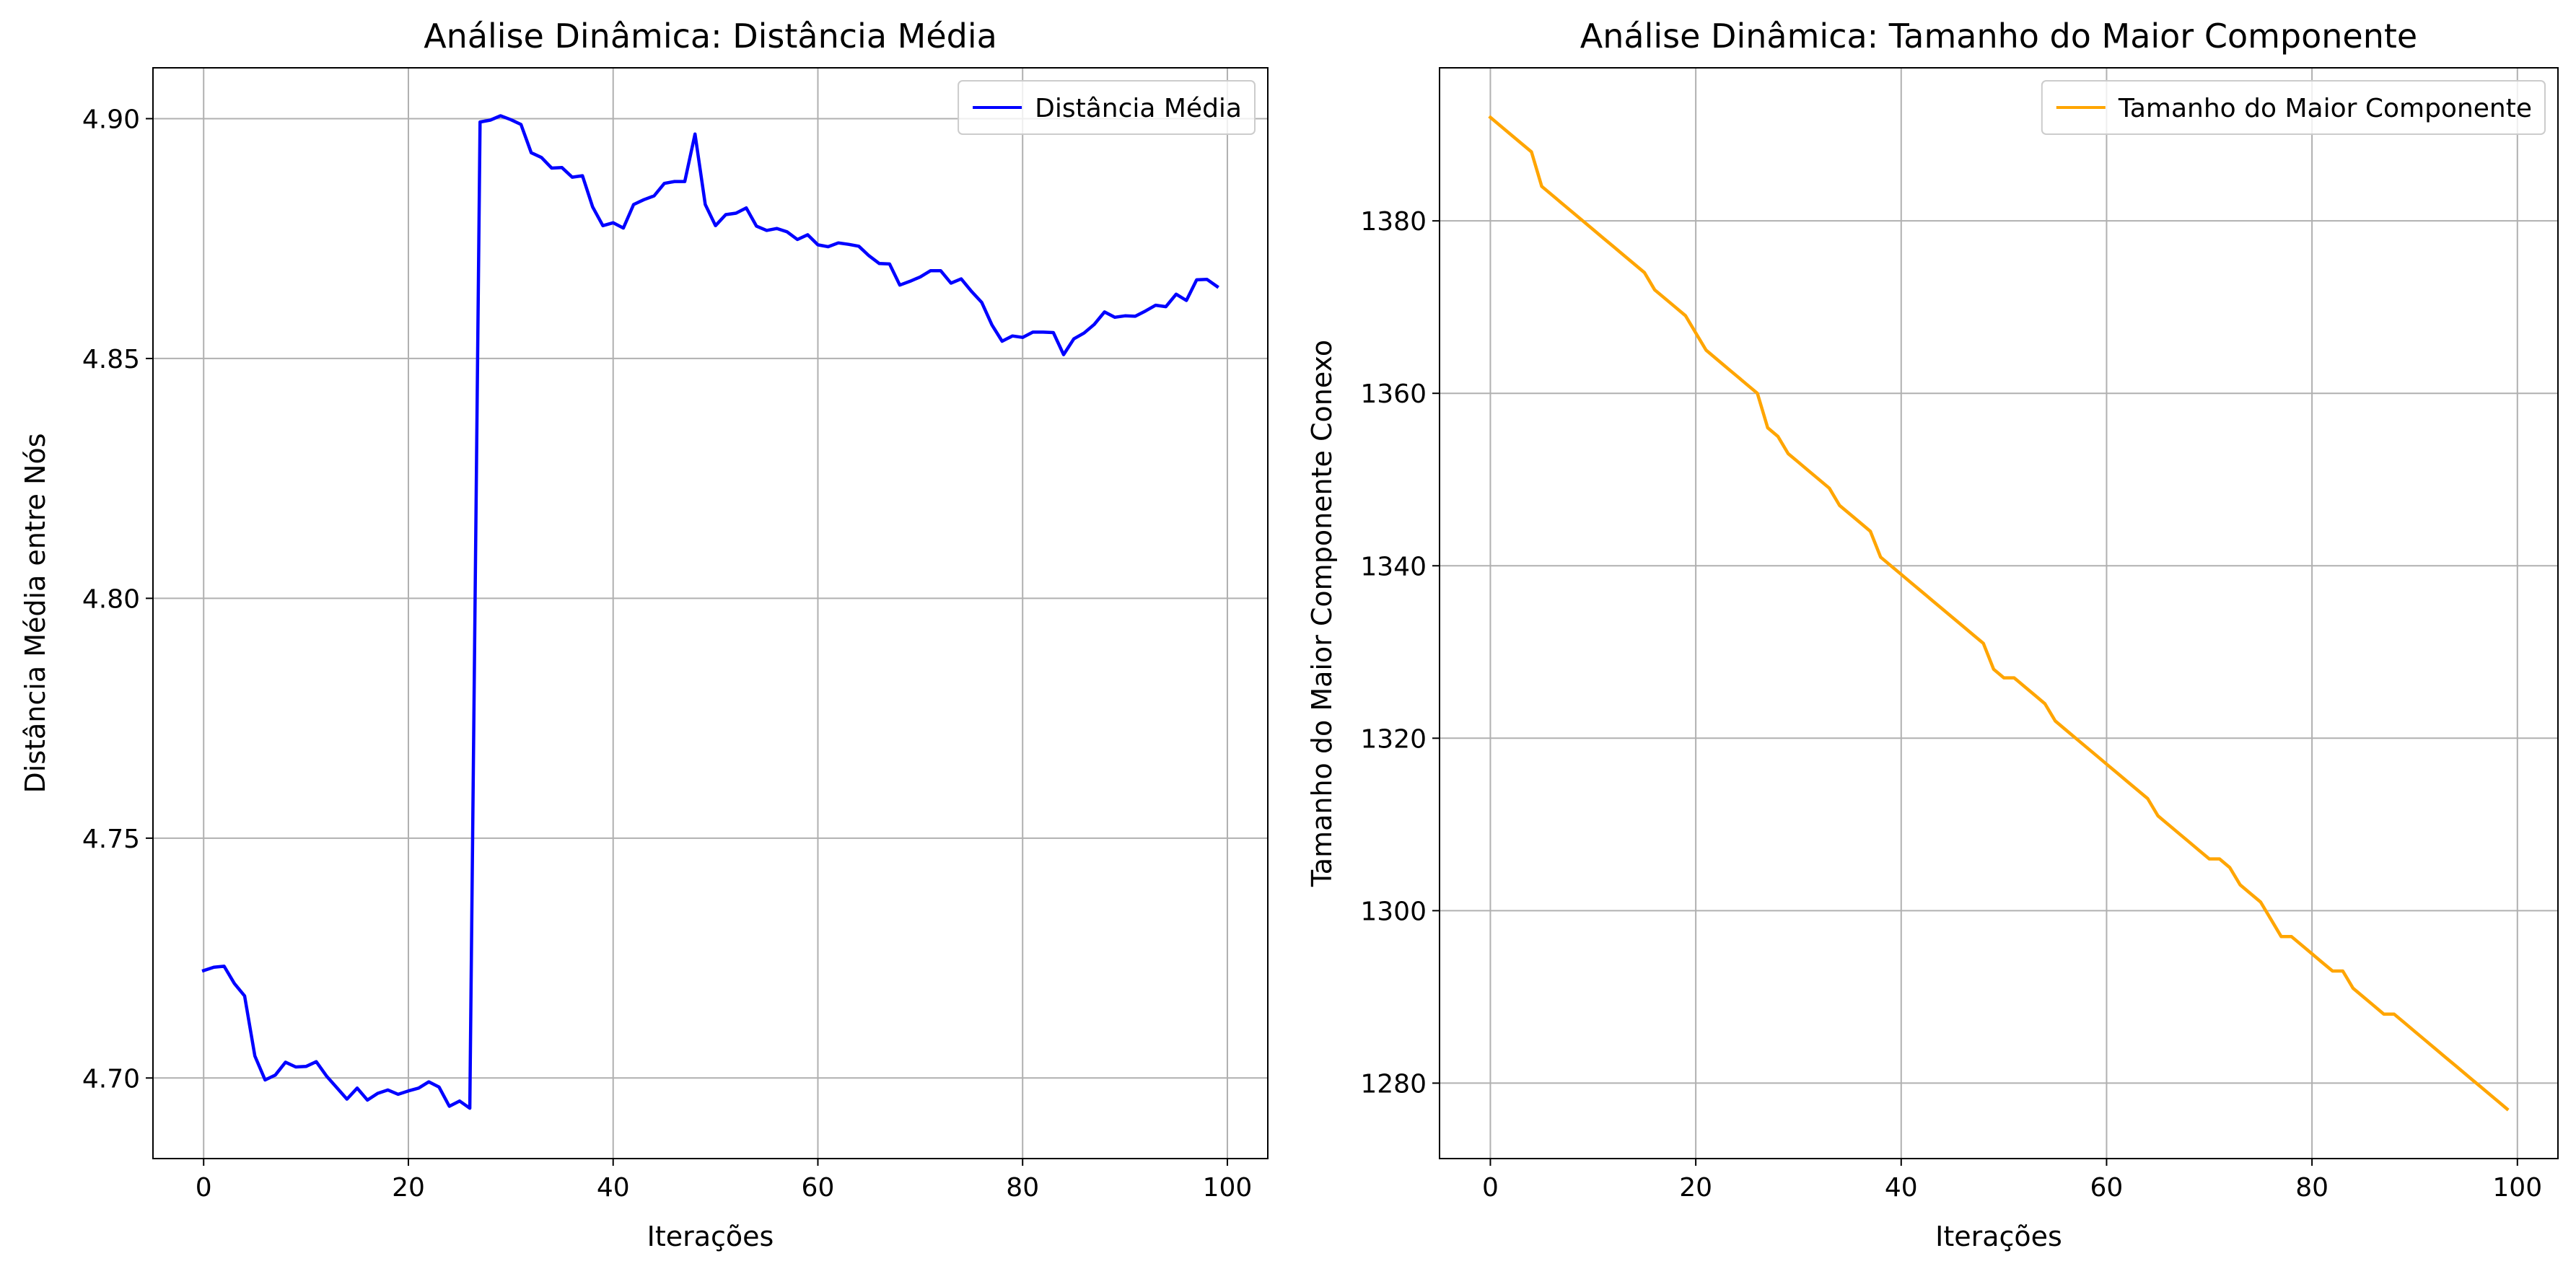  What do you see at coordinates (2517, 1188) in the screenshot?
I see `right-chart-x-tick-label: 100` at bounding box center [2517, 1188].